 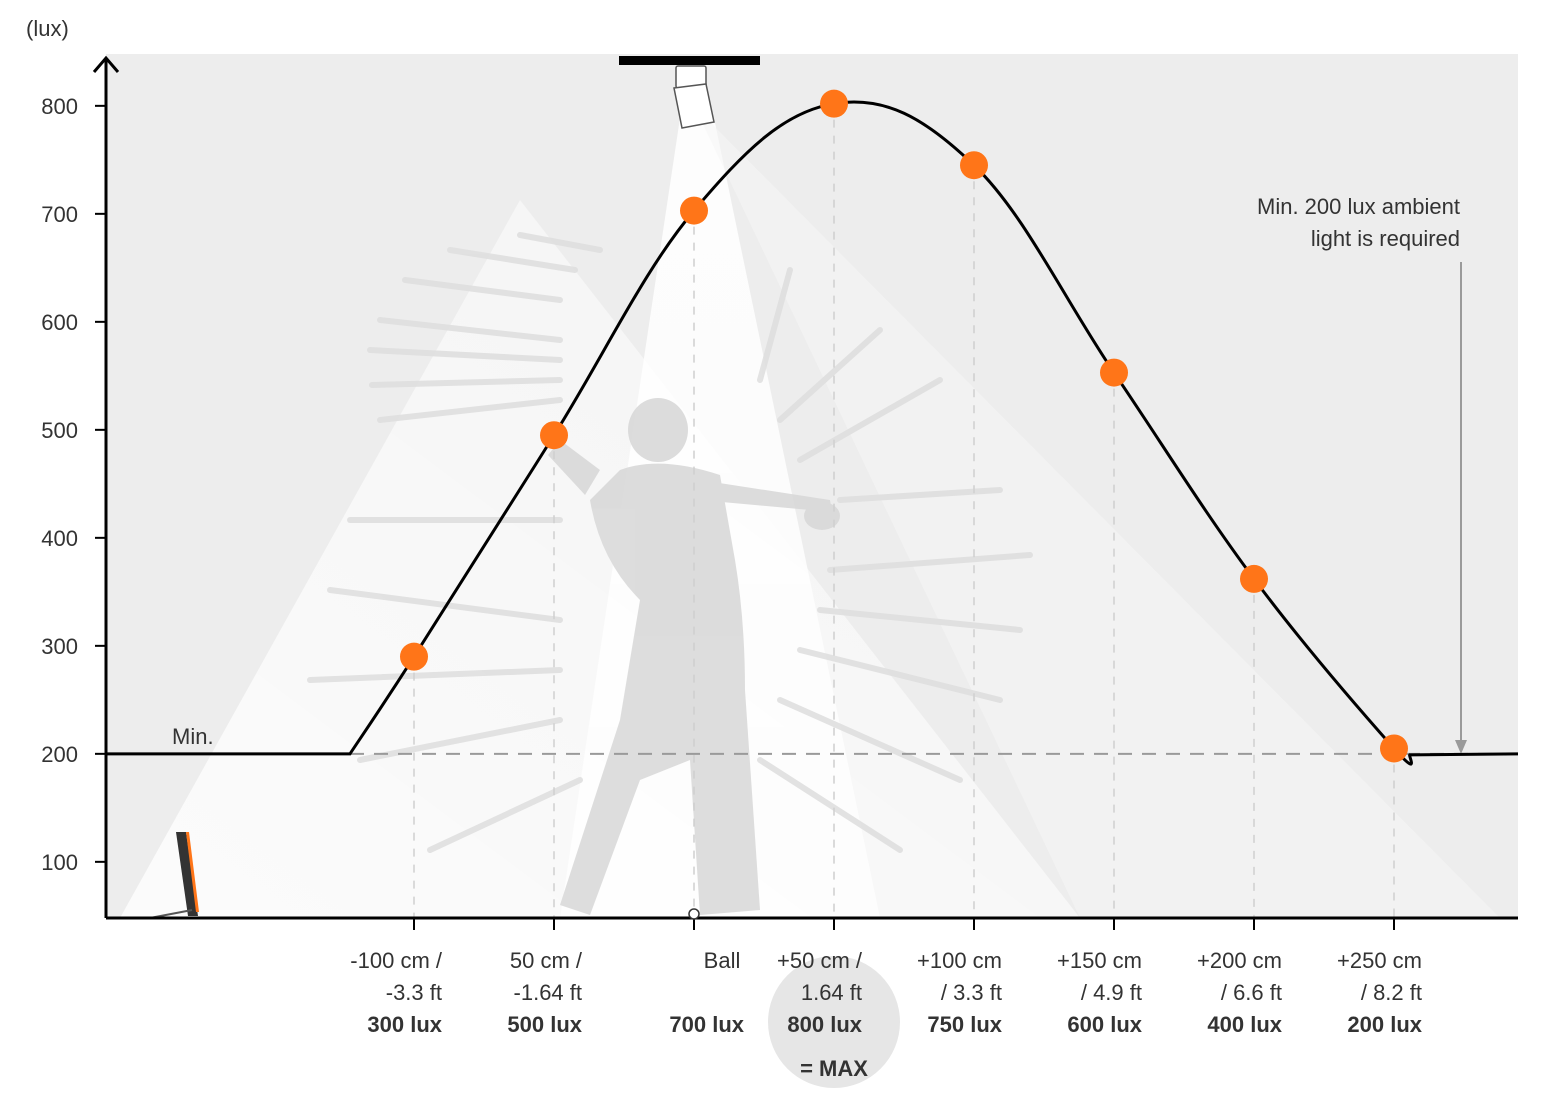 I want to click on x-label-line2: / 6.6 ft, so click(x=1251, y=992).